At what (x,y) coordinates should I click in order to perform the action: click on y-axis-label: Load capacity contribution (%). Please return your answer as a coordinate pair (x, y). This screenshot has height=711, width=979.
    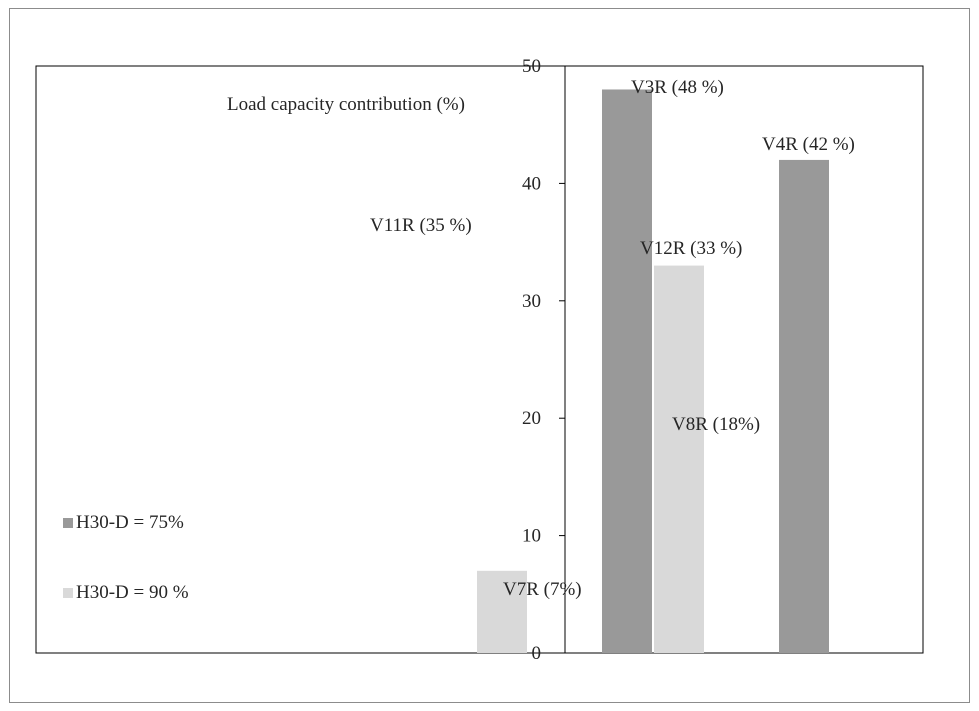
    Looking at the image, I should click on (346, 104).